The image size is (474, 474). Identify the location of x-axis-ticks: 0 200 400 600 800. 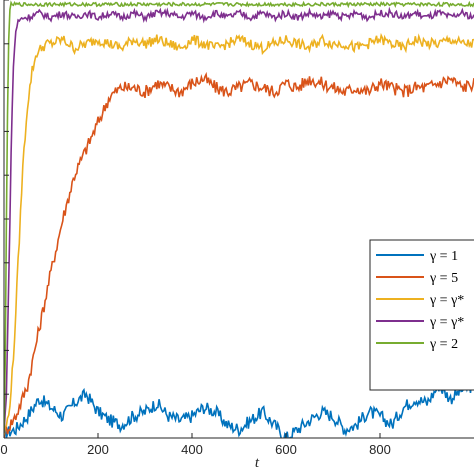
(195, 445).